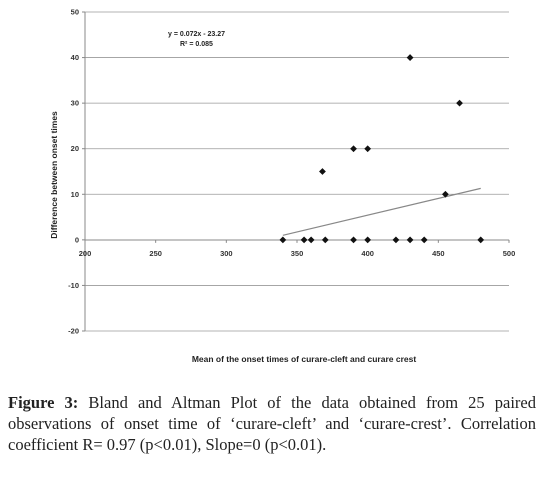 The width and height of the screenshot is (543, 477). I want to click on trendline, so click(381, 211).